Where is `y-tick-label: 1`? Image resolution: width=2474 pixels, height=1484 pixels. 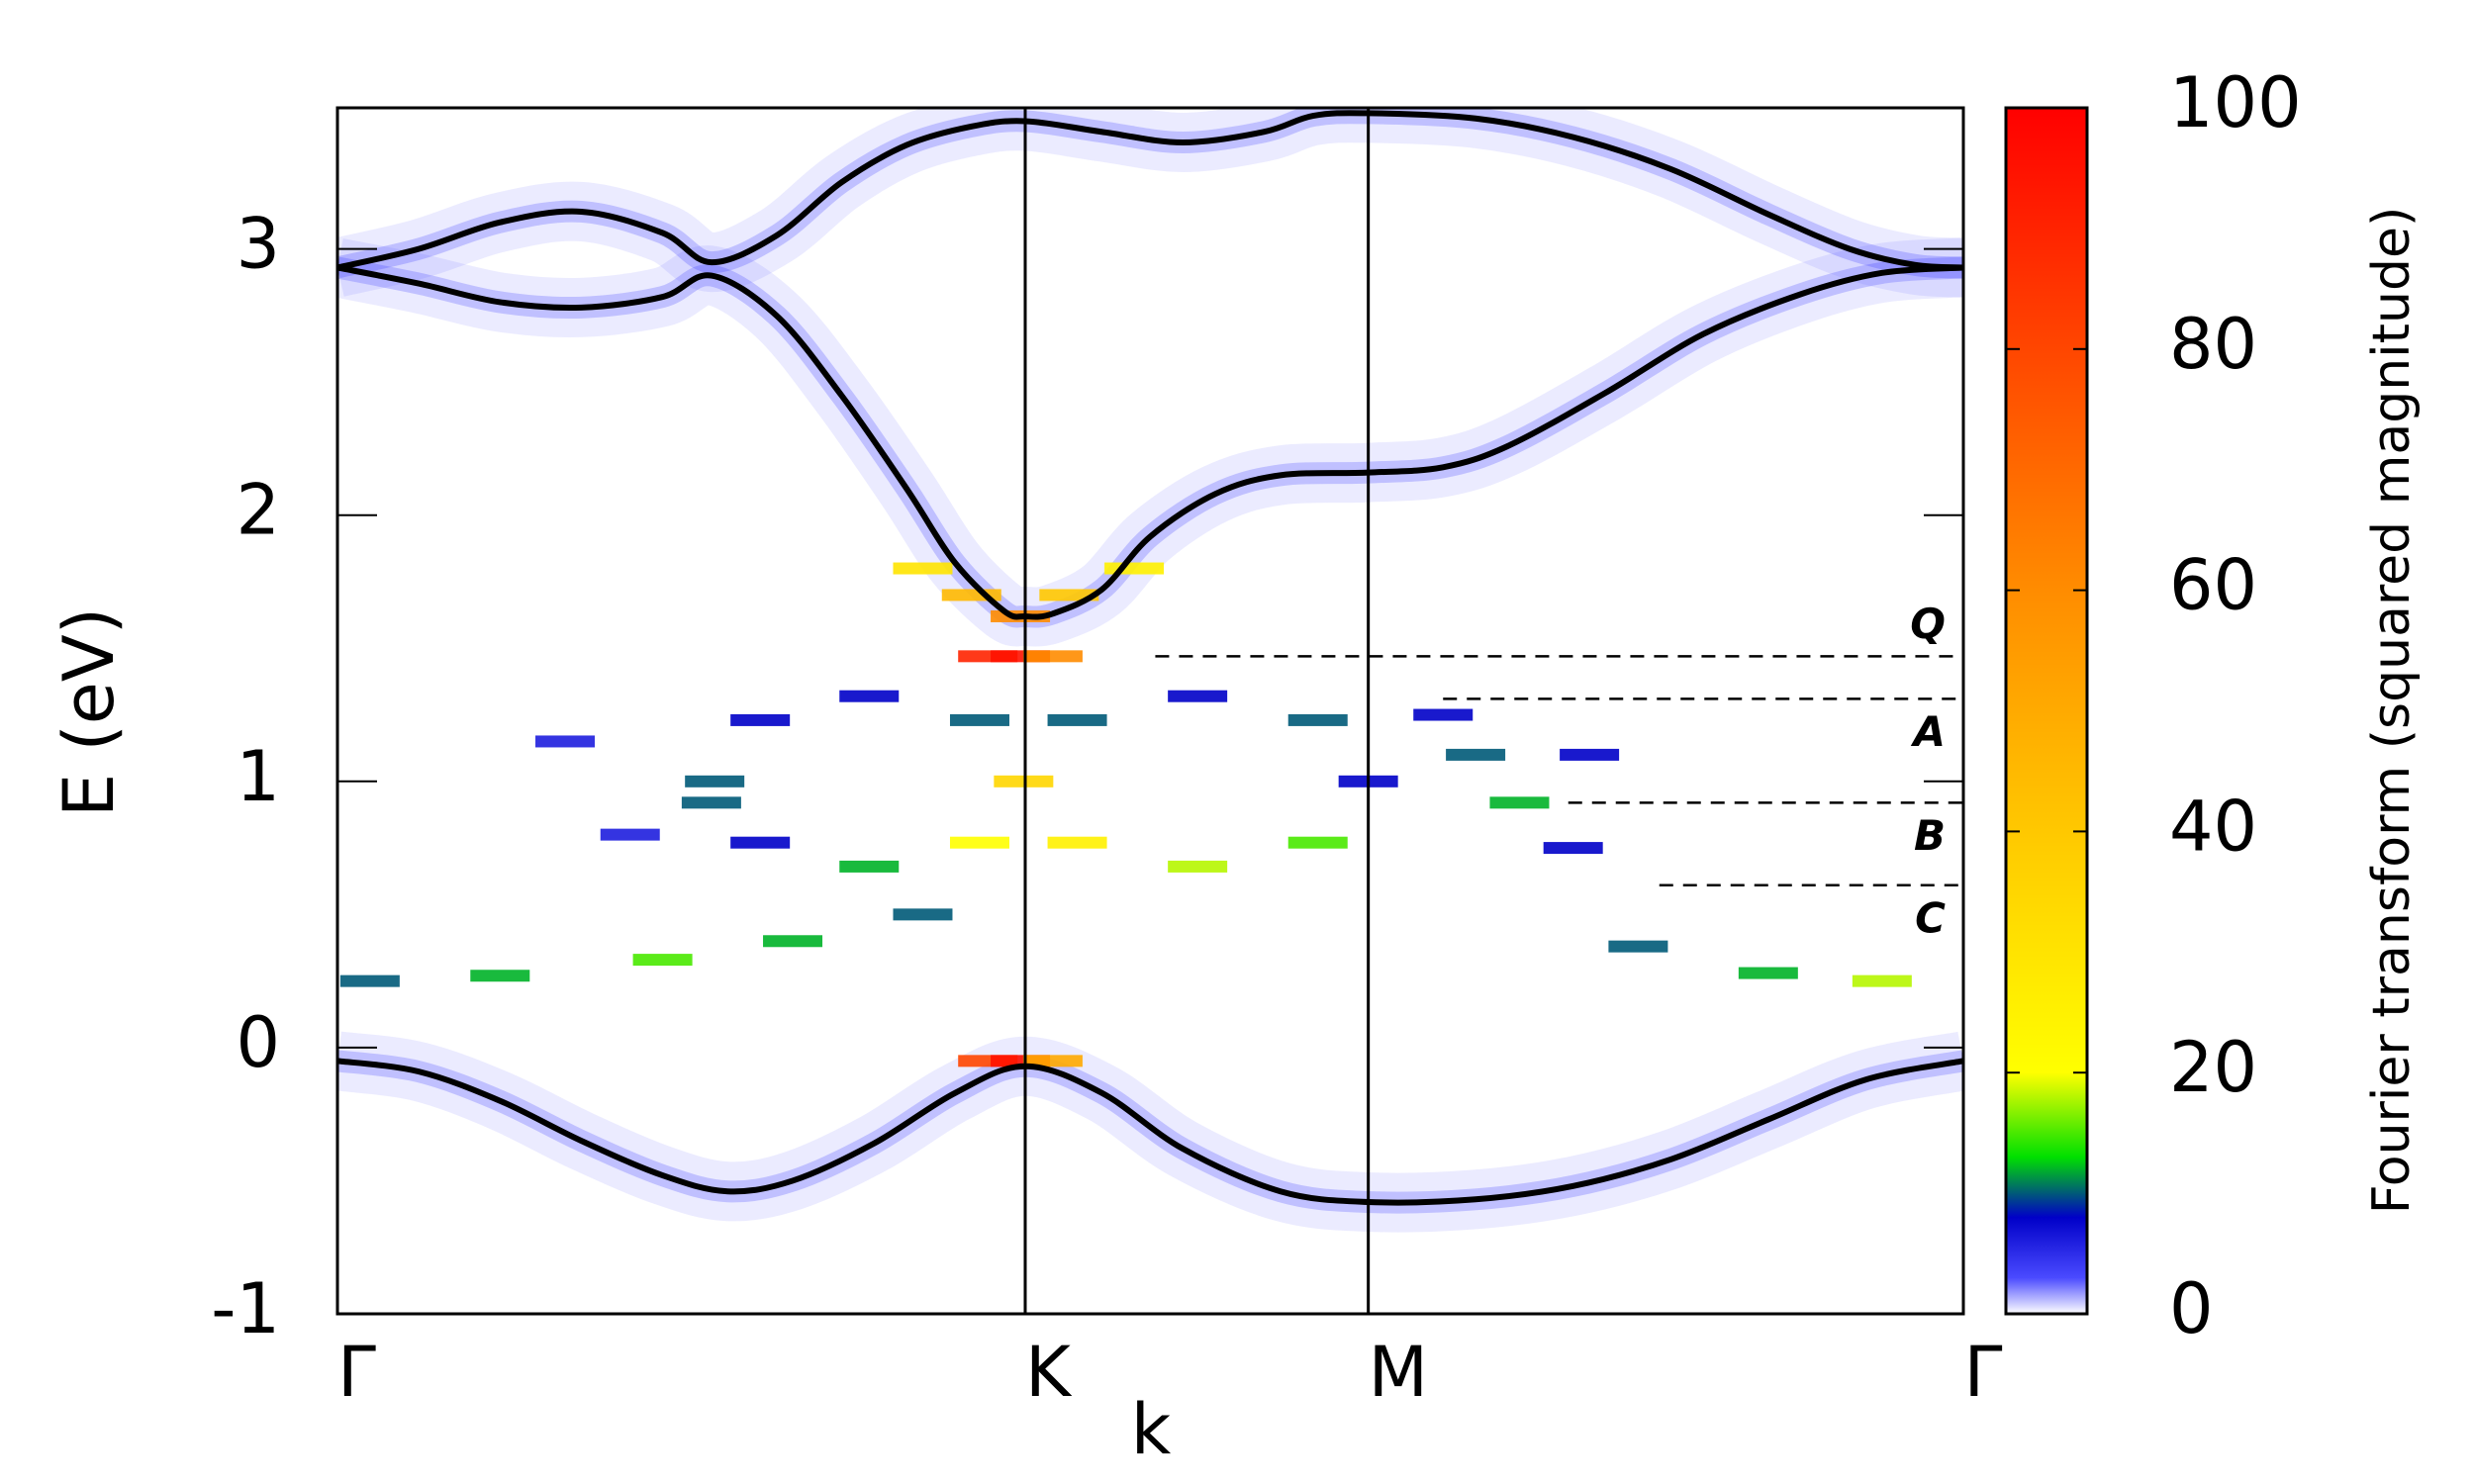 y-tick-label: 1 is located at coordinates (258, 776).